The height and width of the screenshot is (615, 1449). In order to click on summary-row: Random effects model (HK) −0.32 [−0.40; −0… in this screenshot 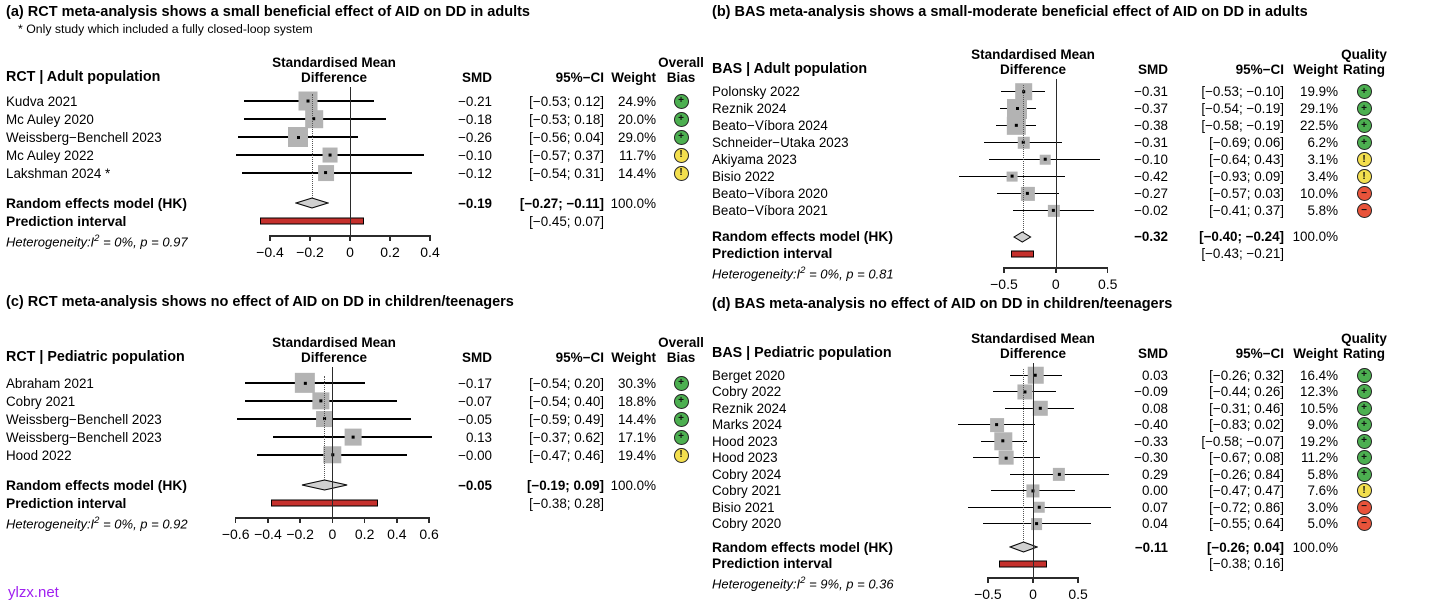, I will do `click(1079, 236)`.